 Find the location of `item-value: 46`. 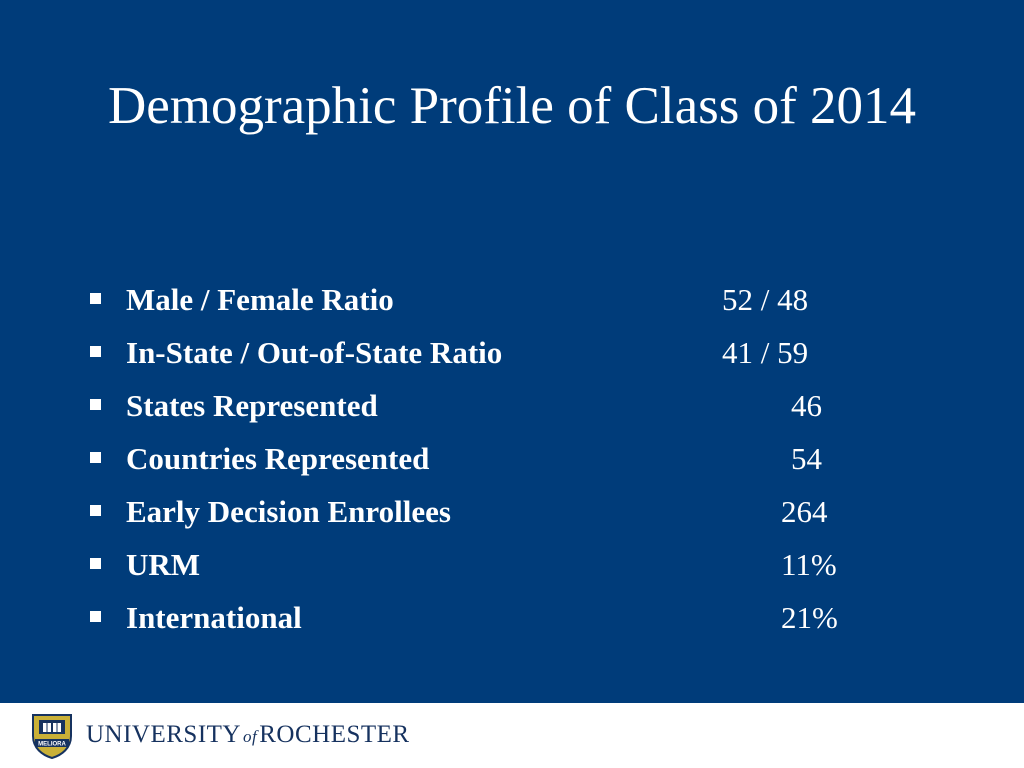

item-value: 46 is located at coordinates (806, 405).